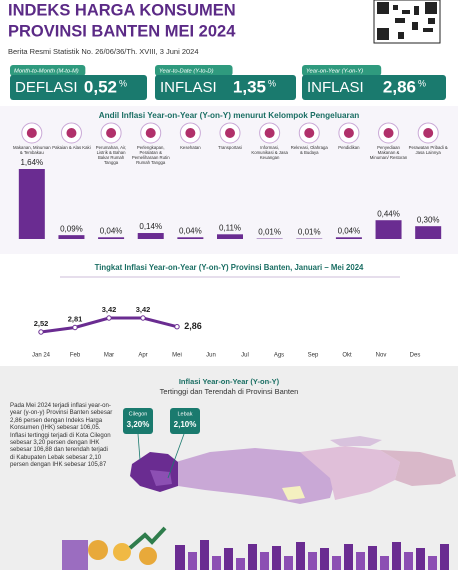 Image resolution: width=458 pixels, height=575 pixels. I want to click on category-box: Perawatan Pribadi & Jasa Lainnya, so click(428, 158).